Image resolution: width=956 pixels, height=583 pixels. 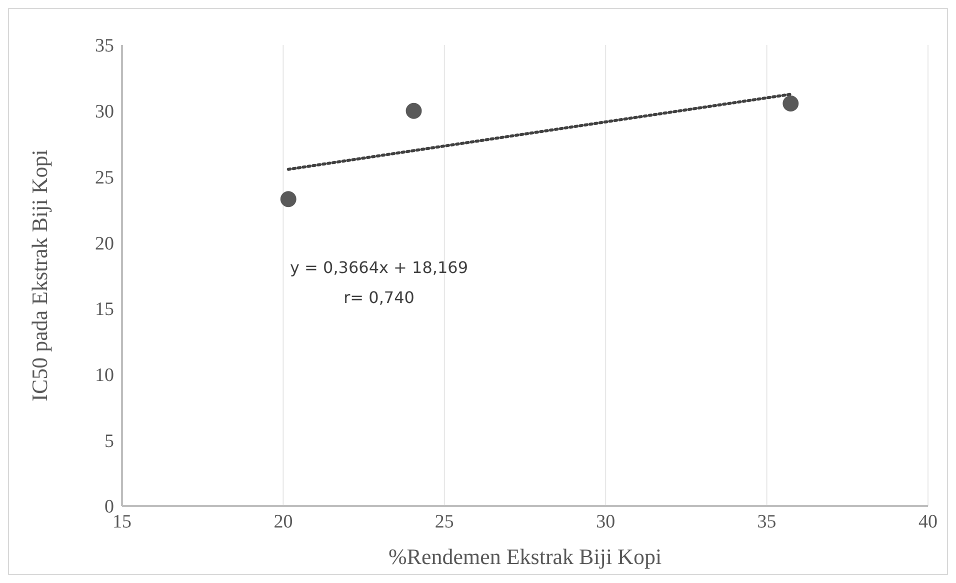 What do you see at coordinates (283, 521) in the screenshot?
I see `x-tick-label: 20` at bounding box center [283, 521].